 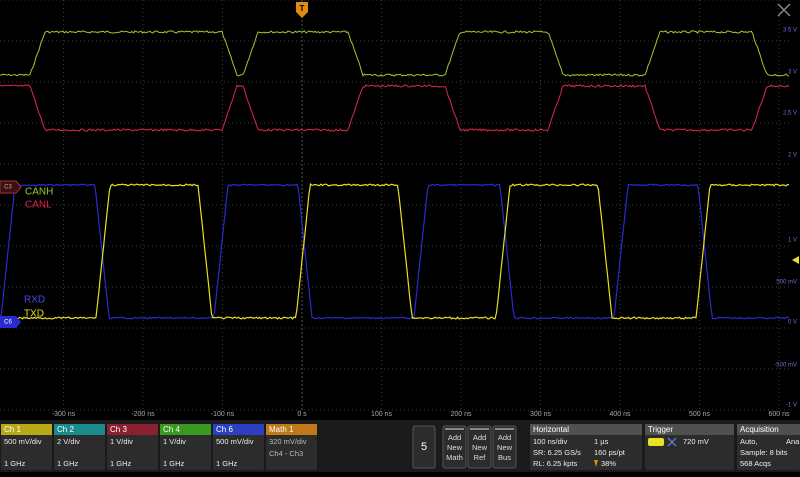 What do you see at coordinates (65, 429) in the screenshot?
I see `channel-name: Ch 2` at bounding box center [65, 429].